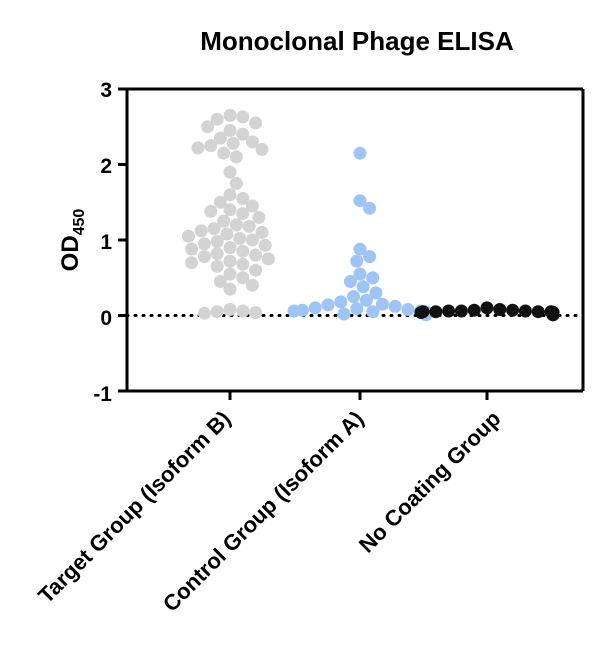  I want to click on y-axis-label: OD450, so click(72, 240).